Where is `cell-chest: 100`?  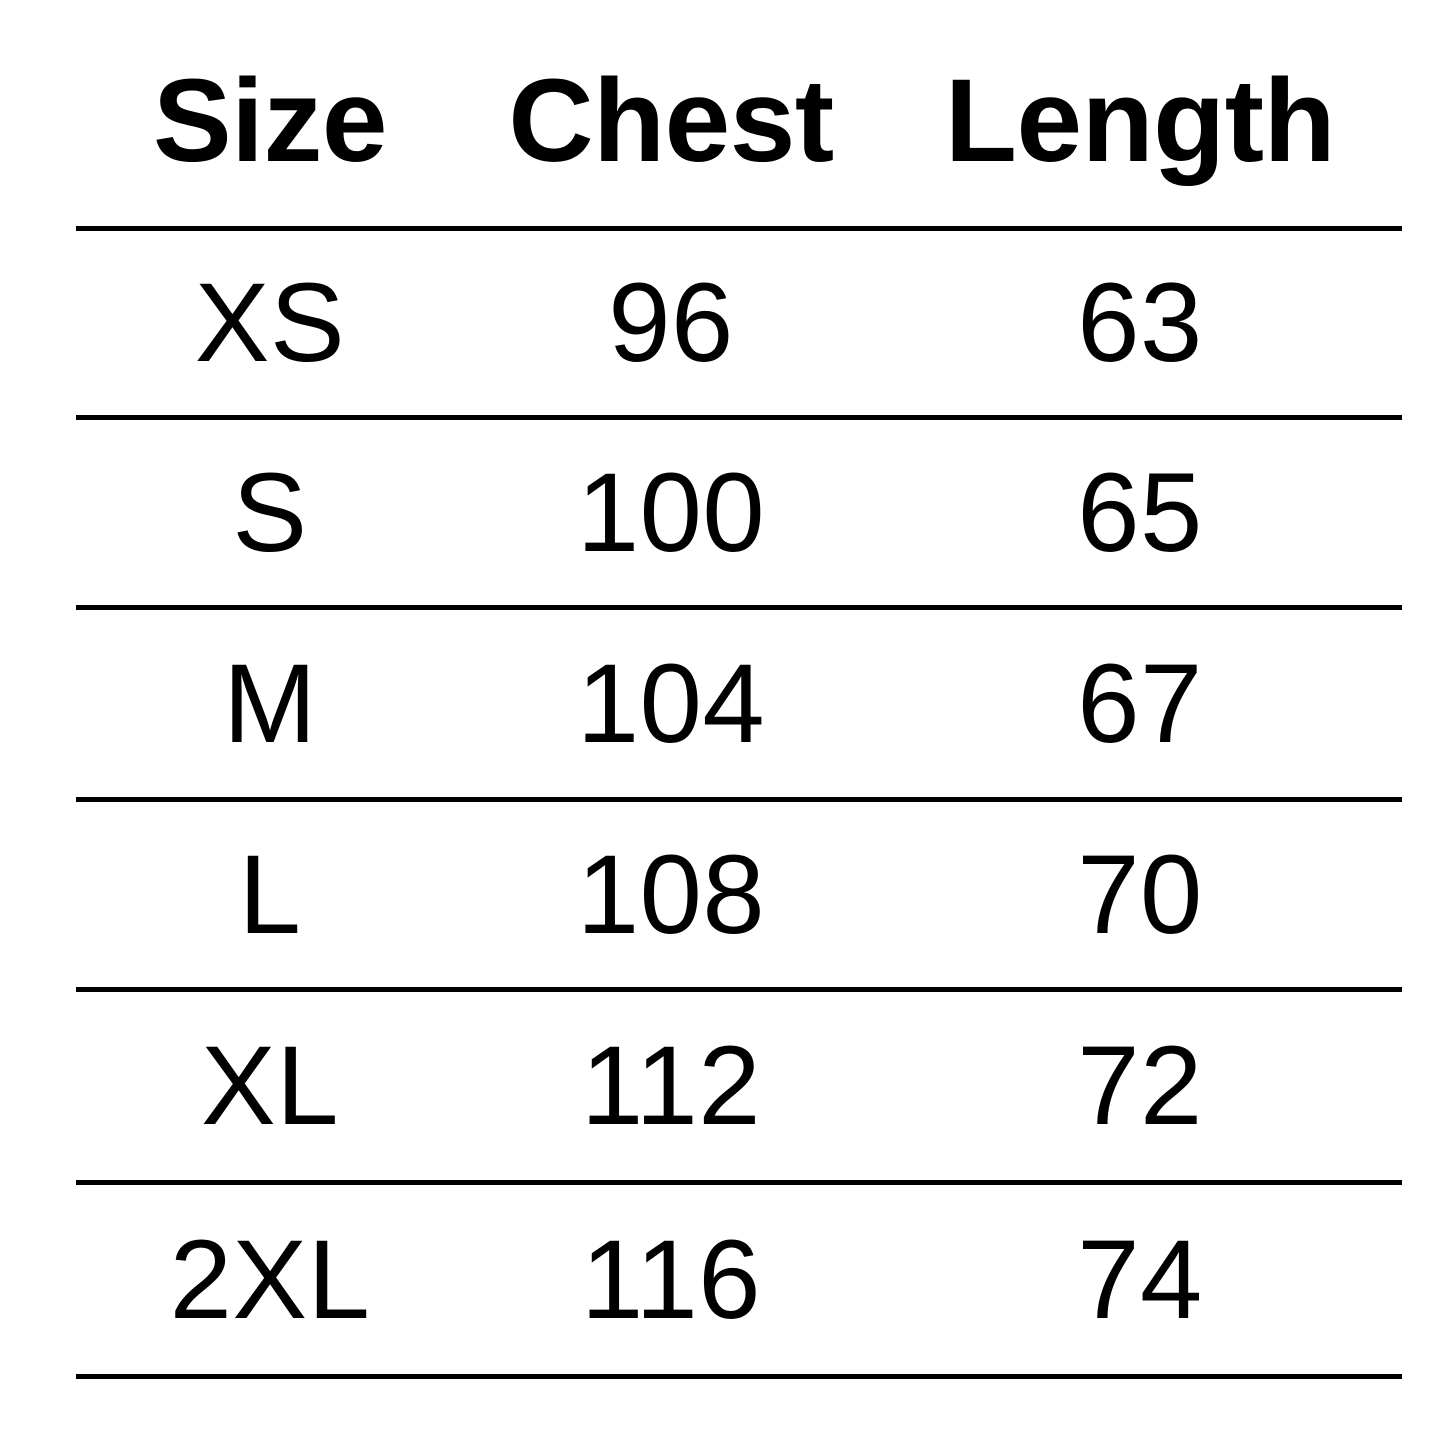
cell-chest: 100 is located at coordinates (671, 513).